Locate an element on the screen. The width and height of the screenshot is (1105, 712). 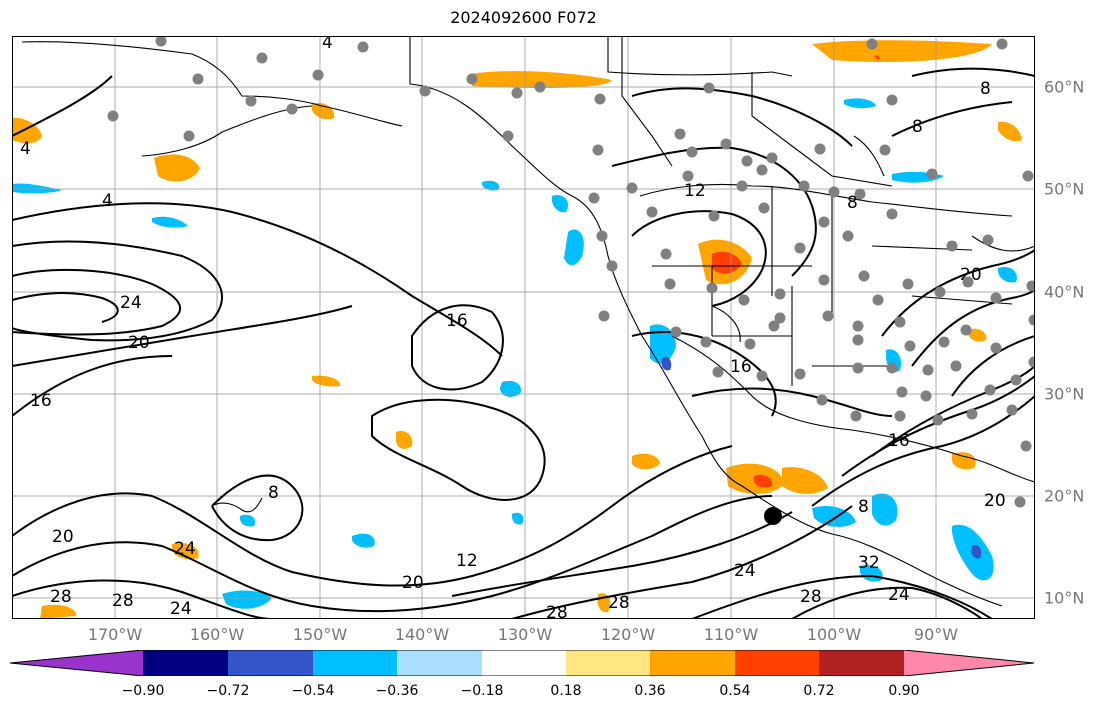
longitude-label: 100°W is located at coordinates (834, 634).